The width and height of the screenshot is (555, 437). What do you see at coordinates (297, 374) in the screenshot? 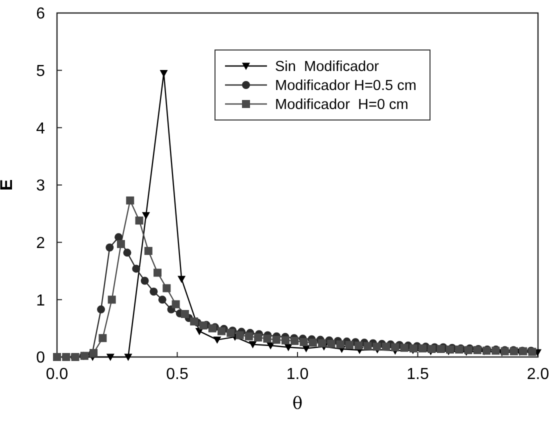
I see `x-tick-label: 1.0` at bounding box center [297, 374].